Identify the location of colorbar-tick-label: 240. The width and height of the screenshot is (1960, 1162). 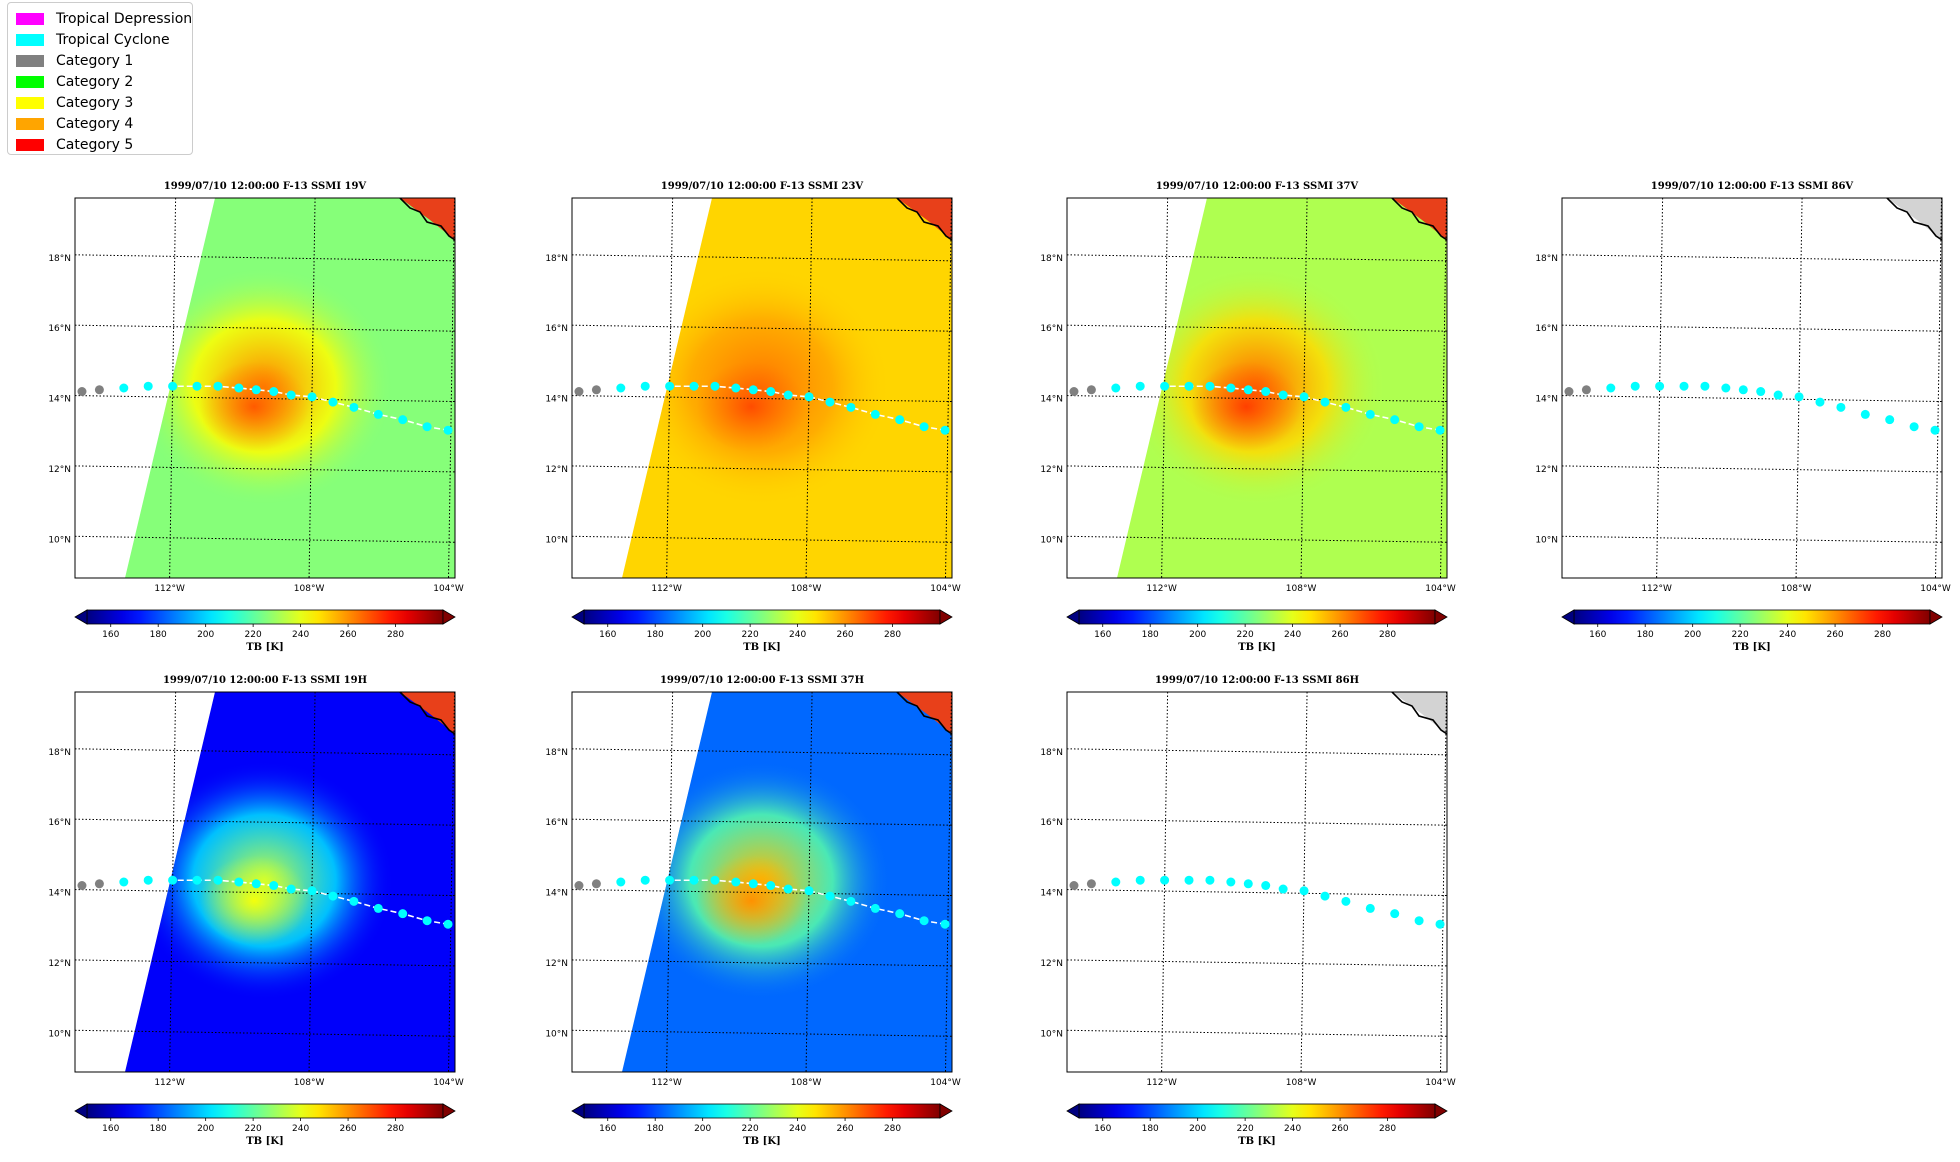
(797, 1129).